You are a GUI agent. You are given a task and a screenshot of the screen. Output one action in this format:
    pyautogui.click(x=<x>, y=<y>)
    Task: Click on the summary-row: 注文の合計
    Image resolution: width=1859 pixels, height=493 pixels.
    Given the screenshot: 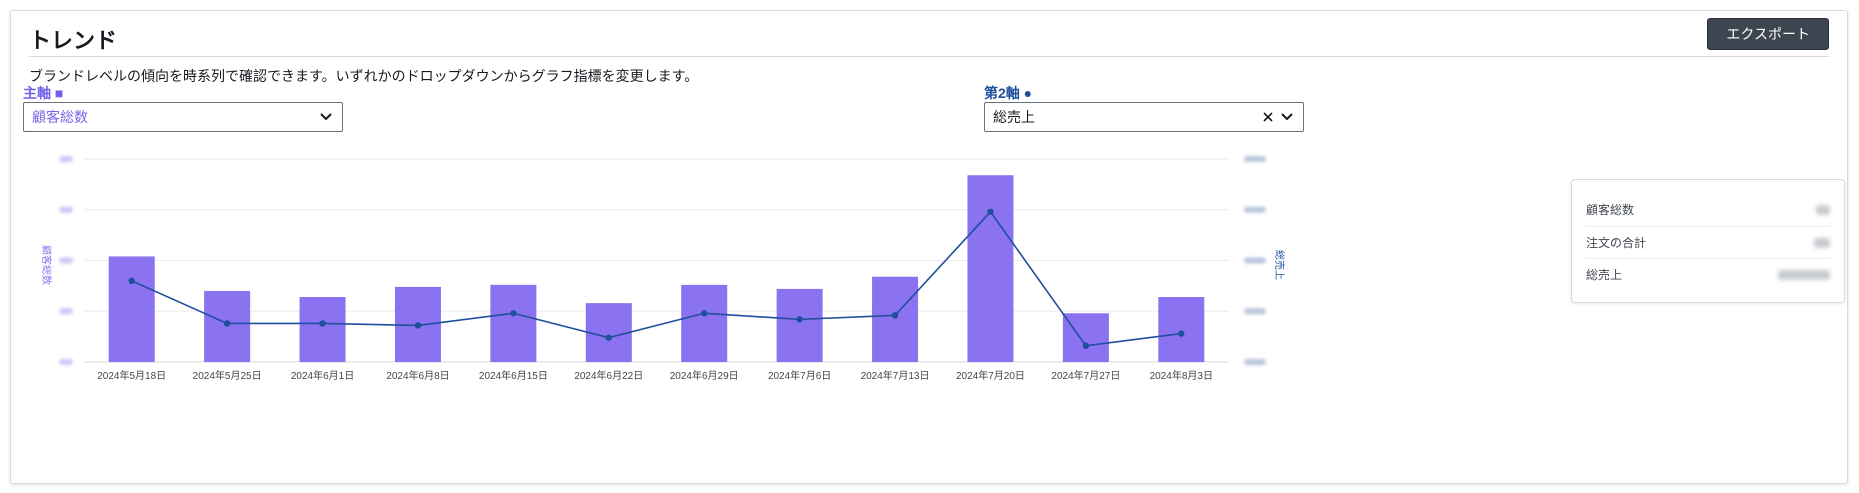 What is the action you would take?
    pyautogui.click(x=1708, y=242)
    